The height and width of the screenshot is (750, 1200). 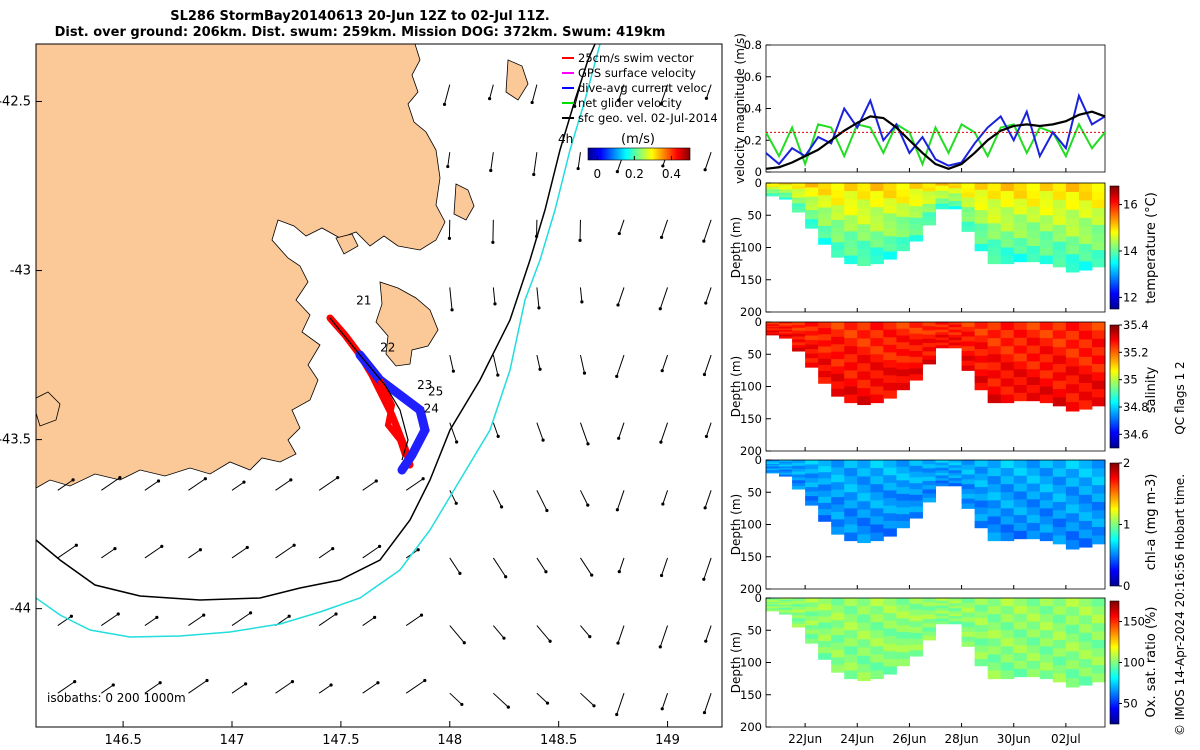 What do you see at coordinates (637, 73) in the screenshot?
I see `legend-label: GPS surface velocity` at bounding box center [637, 73].